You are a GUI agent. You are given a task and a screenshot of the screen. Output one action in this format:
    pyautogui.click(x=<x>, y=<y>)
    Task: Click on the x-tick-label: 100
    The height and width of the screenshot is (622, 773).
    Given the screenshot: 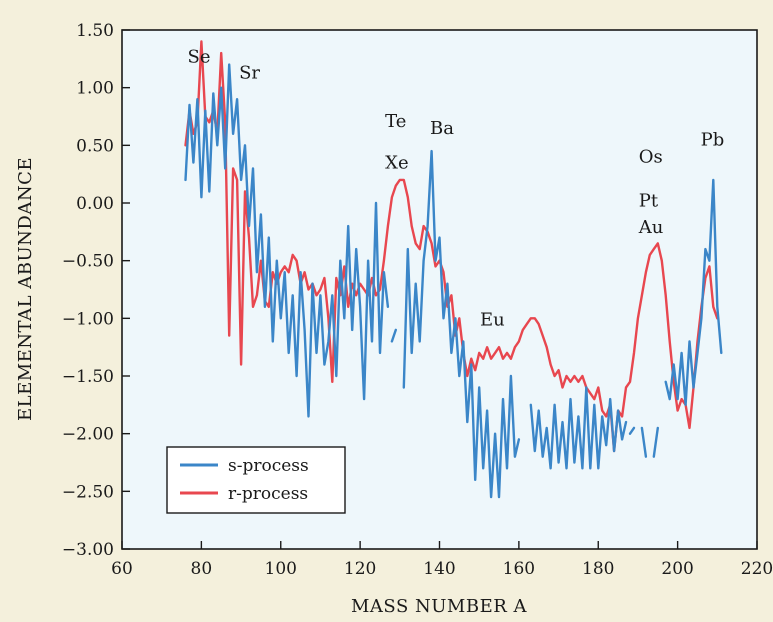 What is the action you would take?
    pyautogui.click(x=281, y=569)
    